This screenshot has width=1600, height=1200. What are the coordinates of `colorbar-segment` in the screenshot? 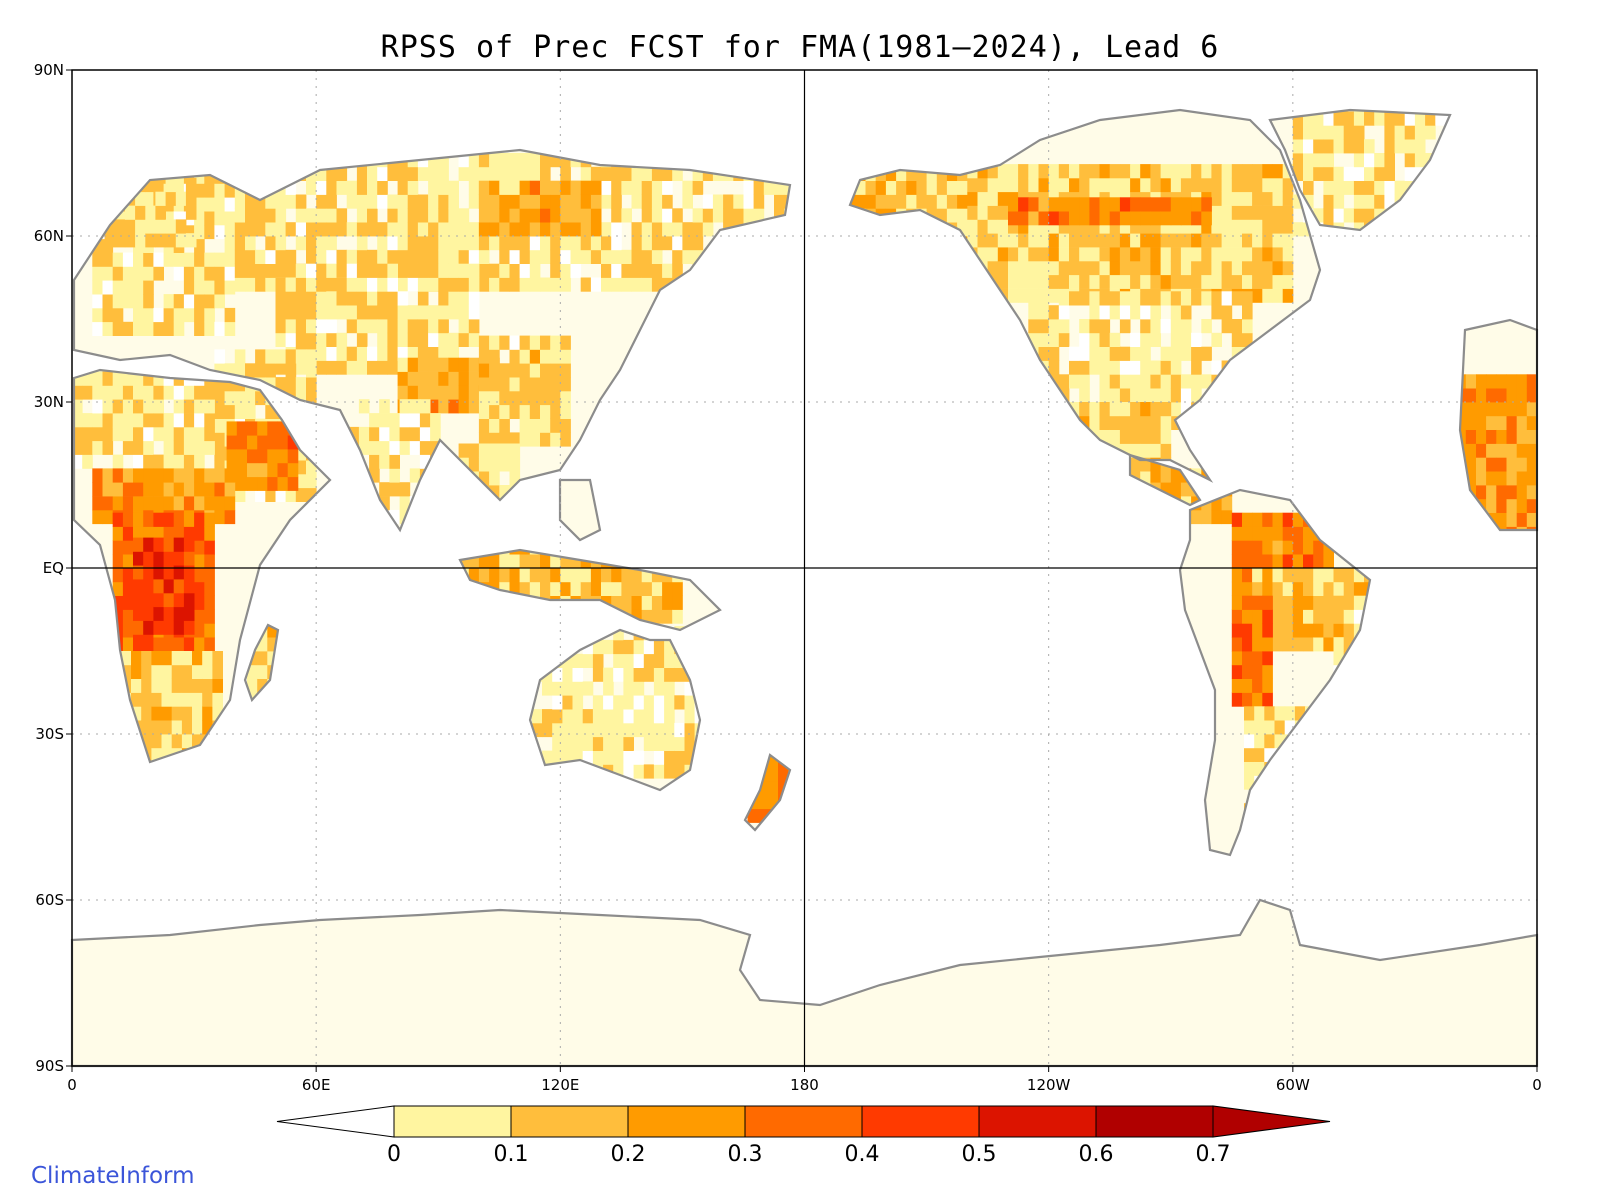 It's located at (686, 1121).